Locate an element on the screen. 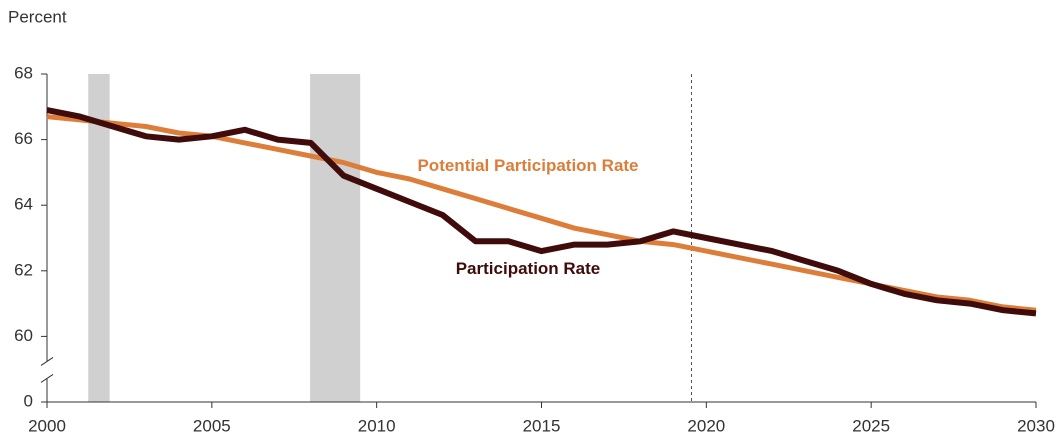  series-label-box: Participation Rate is located at coordinates (528, 268).